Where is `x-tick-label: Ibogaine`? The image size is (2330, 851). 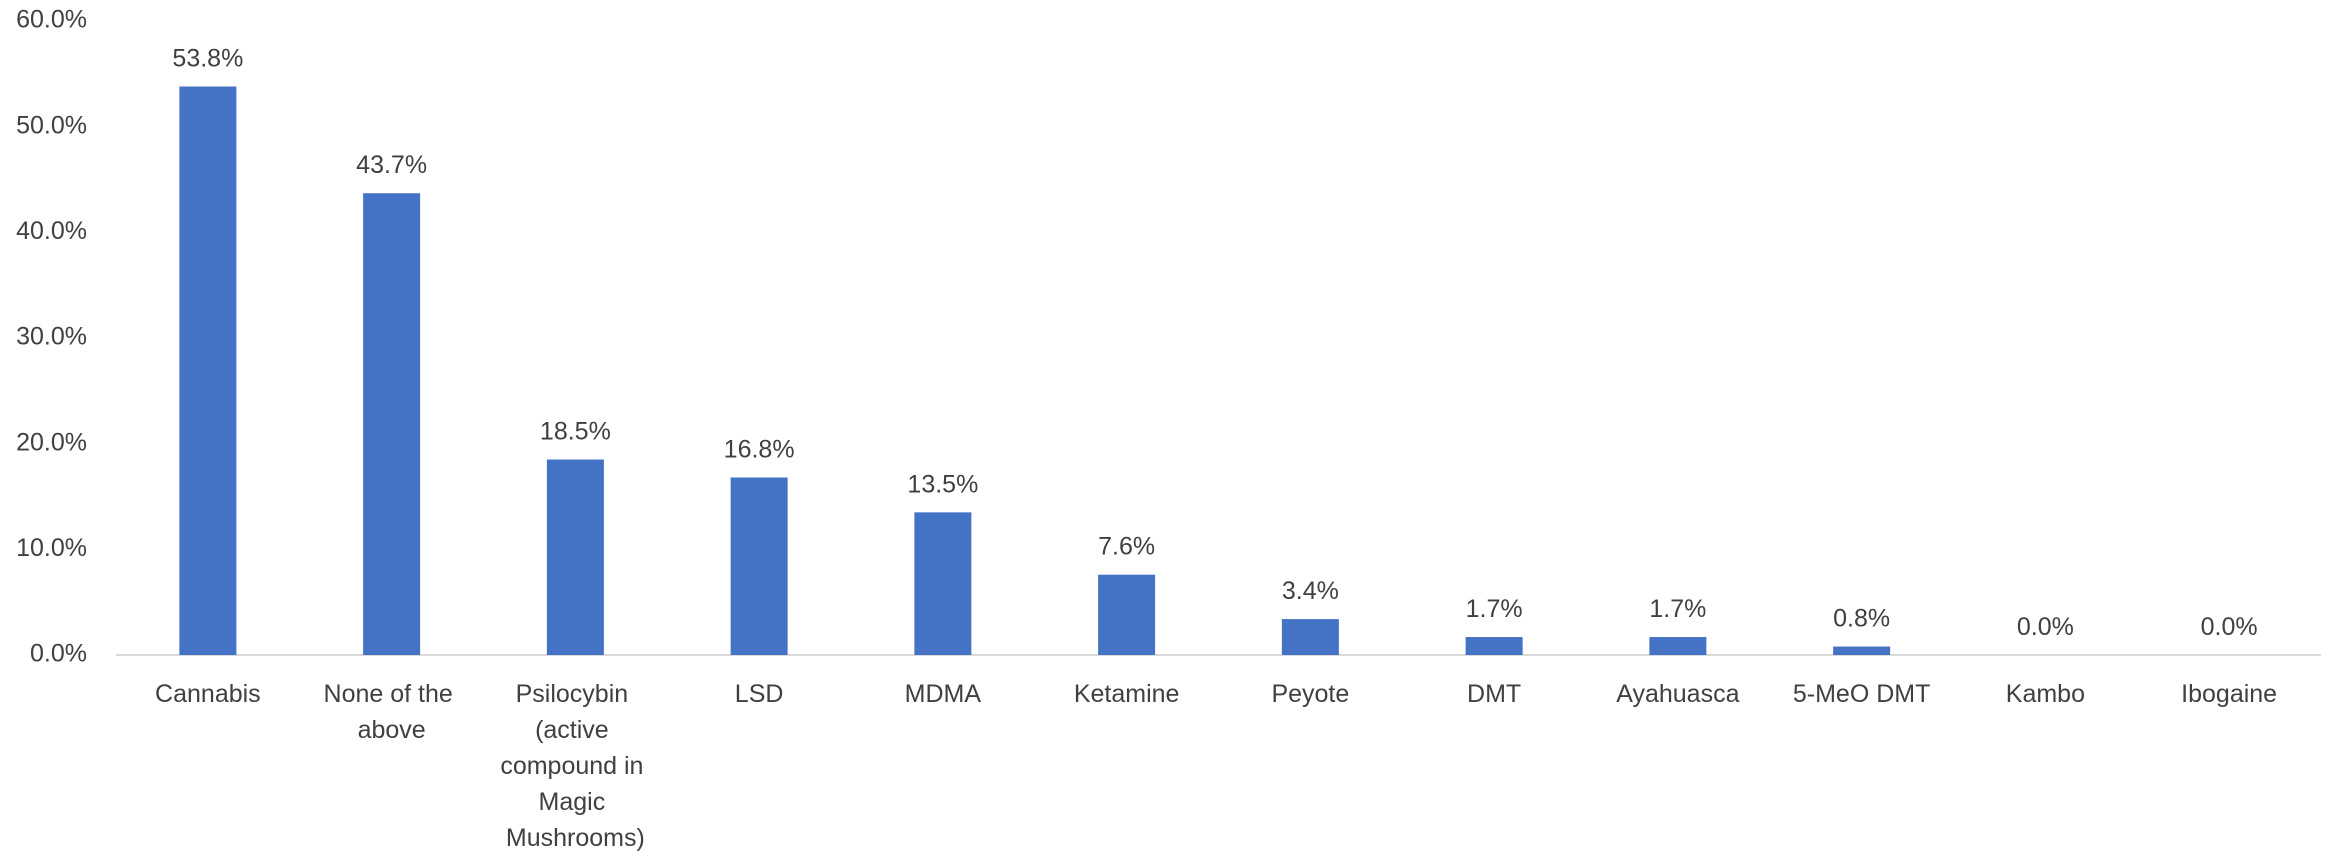 x-tick-label: Ibogaine is located at coordinates (2229, 694).